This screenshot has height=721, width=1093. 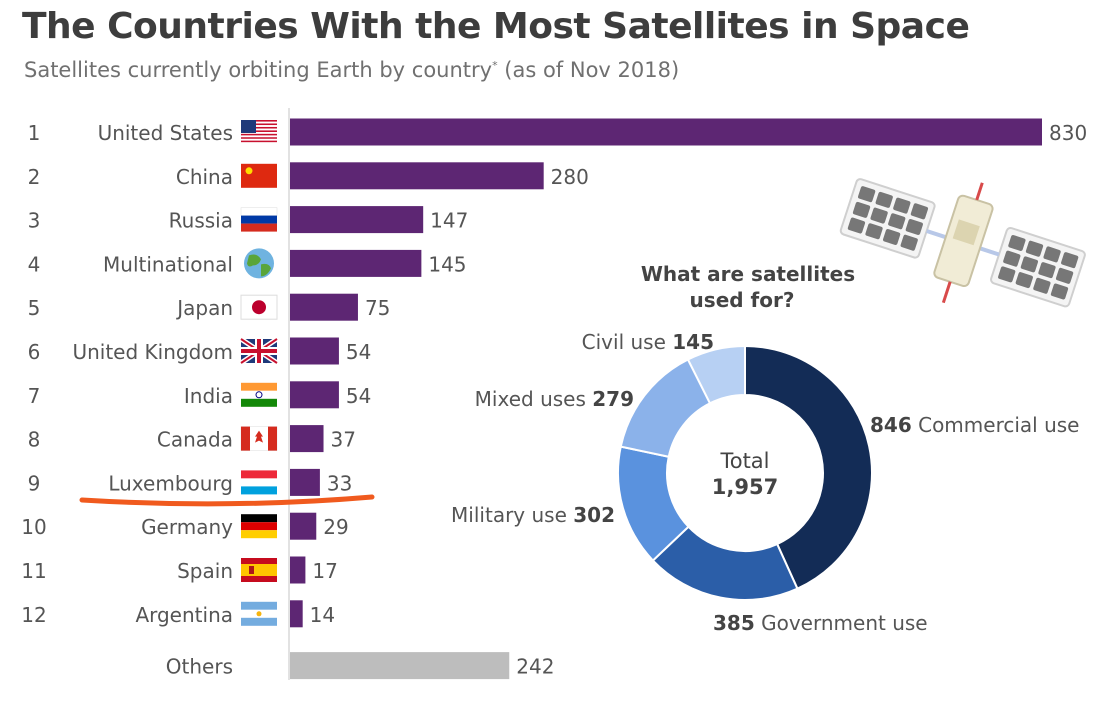 What do you see at coordinates (533, 515) in the screenshot?
I see `donut-slice-label: Military use 302` at bounding box center [533, 515].